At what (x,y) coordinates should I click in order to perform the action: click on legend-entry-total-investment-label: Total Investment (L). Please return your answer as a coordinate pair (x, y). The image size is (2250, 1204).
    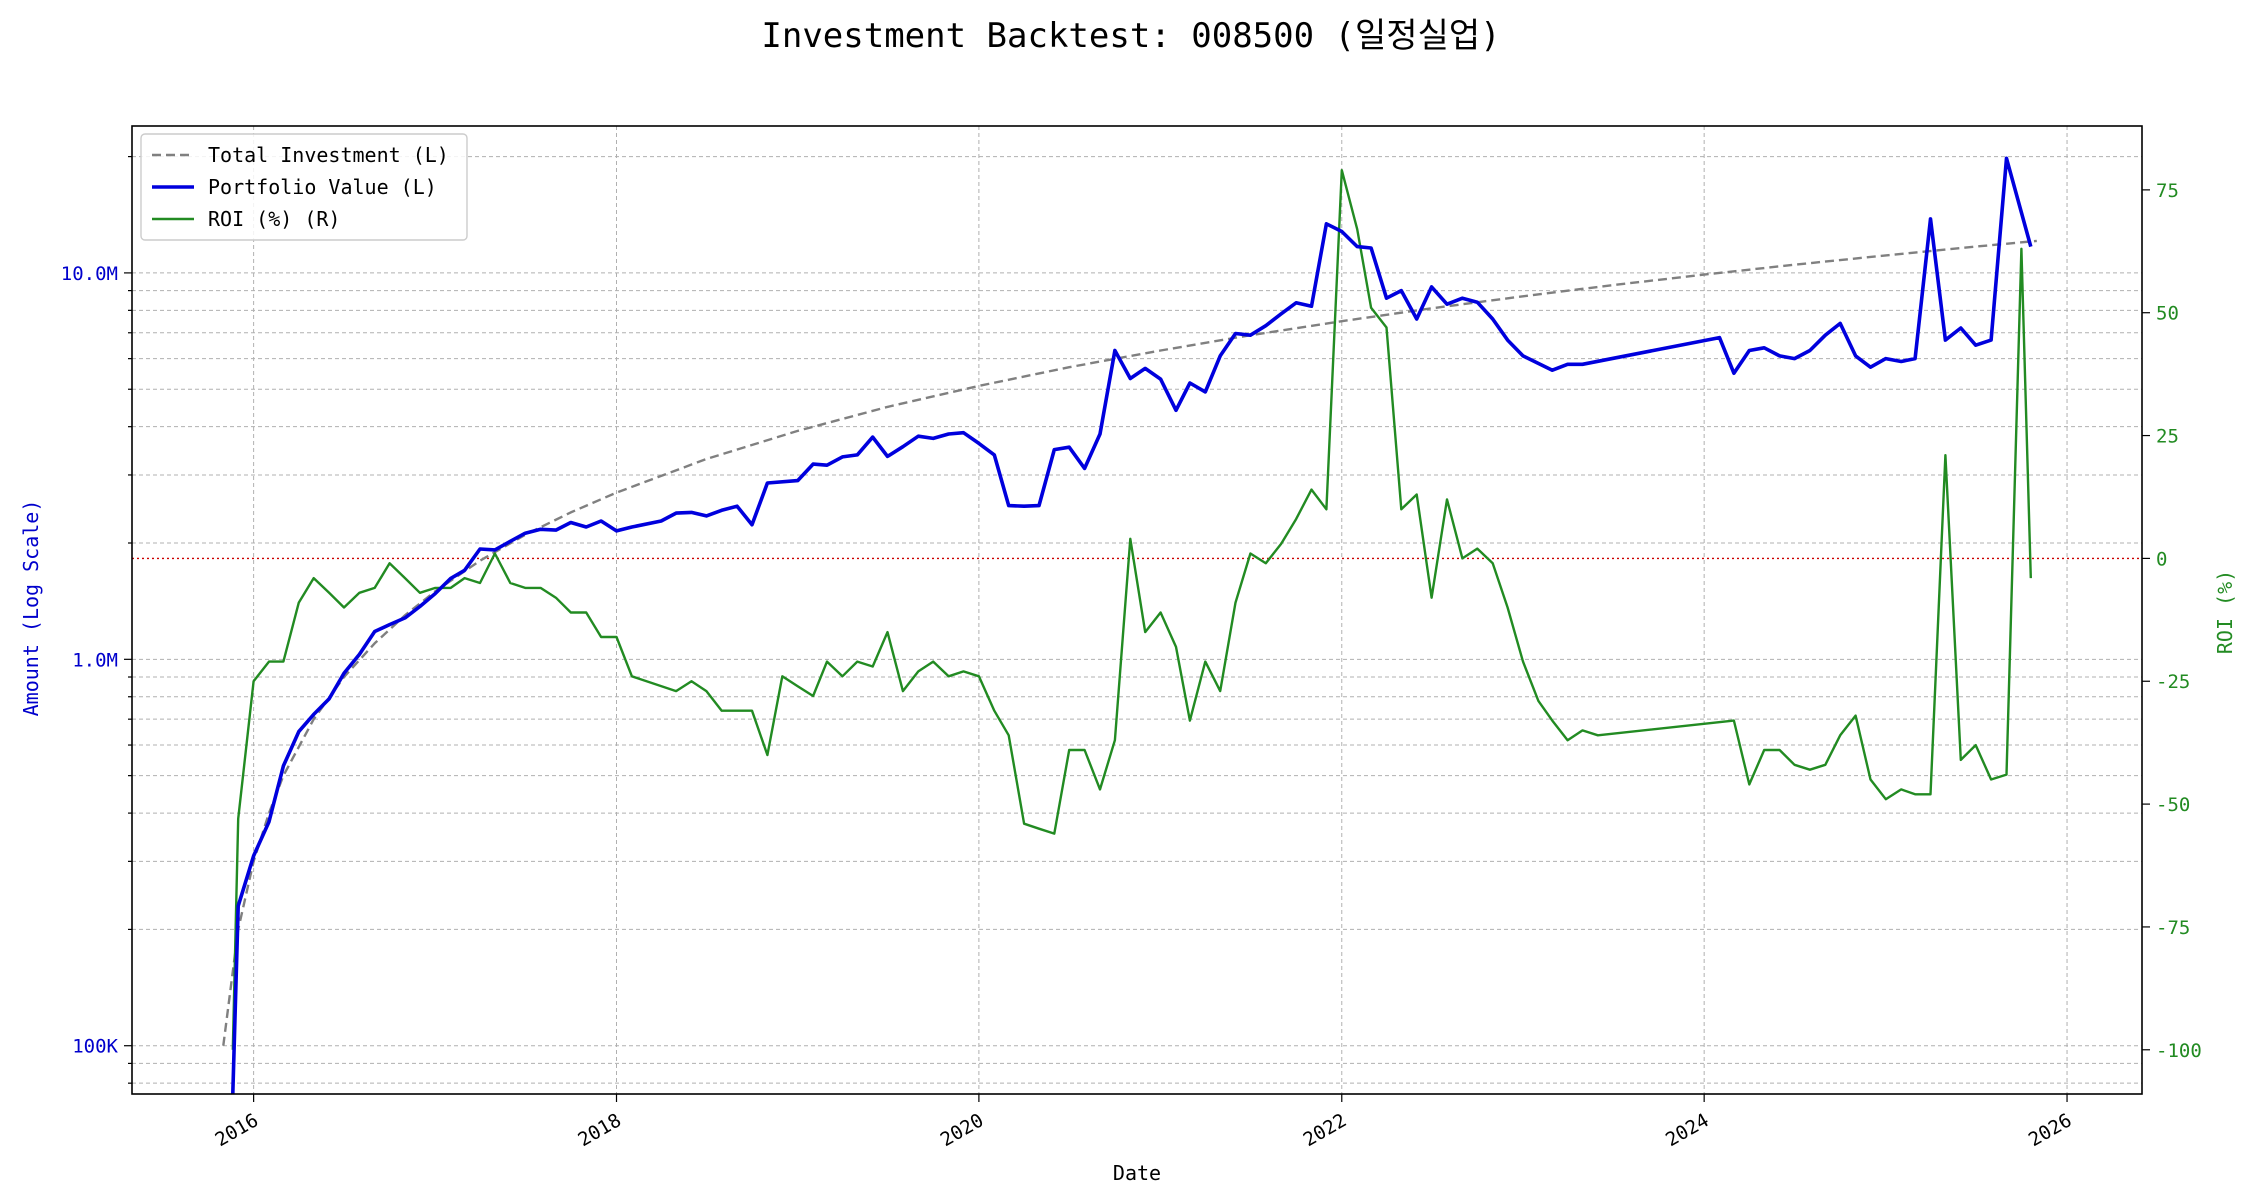
    Looking at the image, I should click on (328, 155).